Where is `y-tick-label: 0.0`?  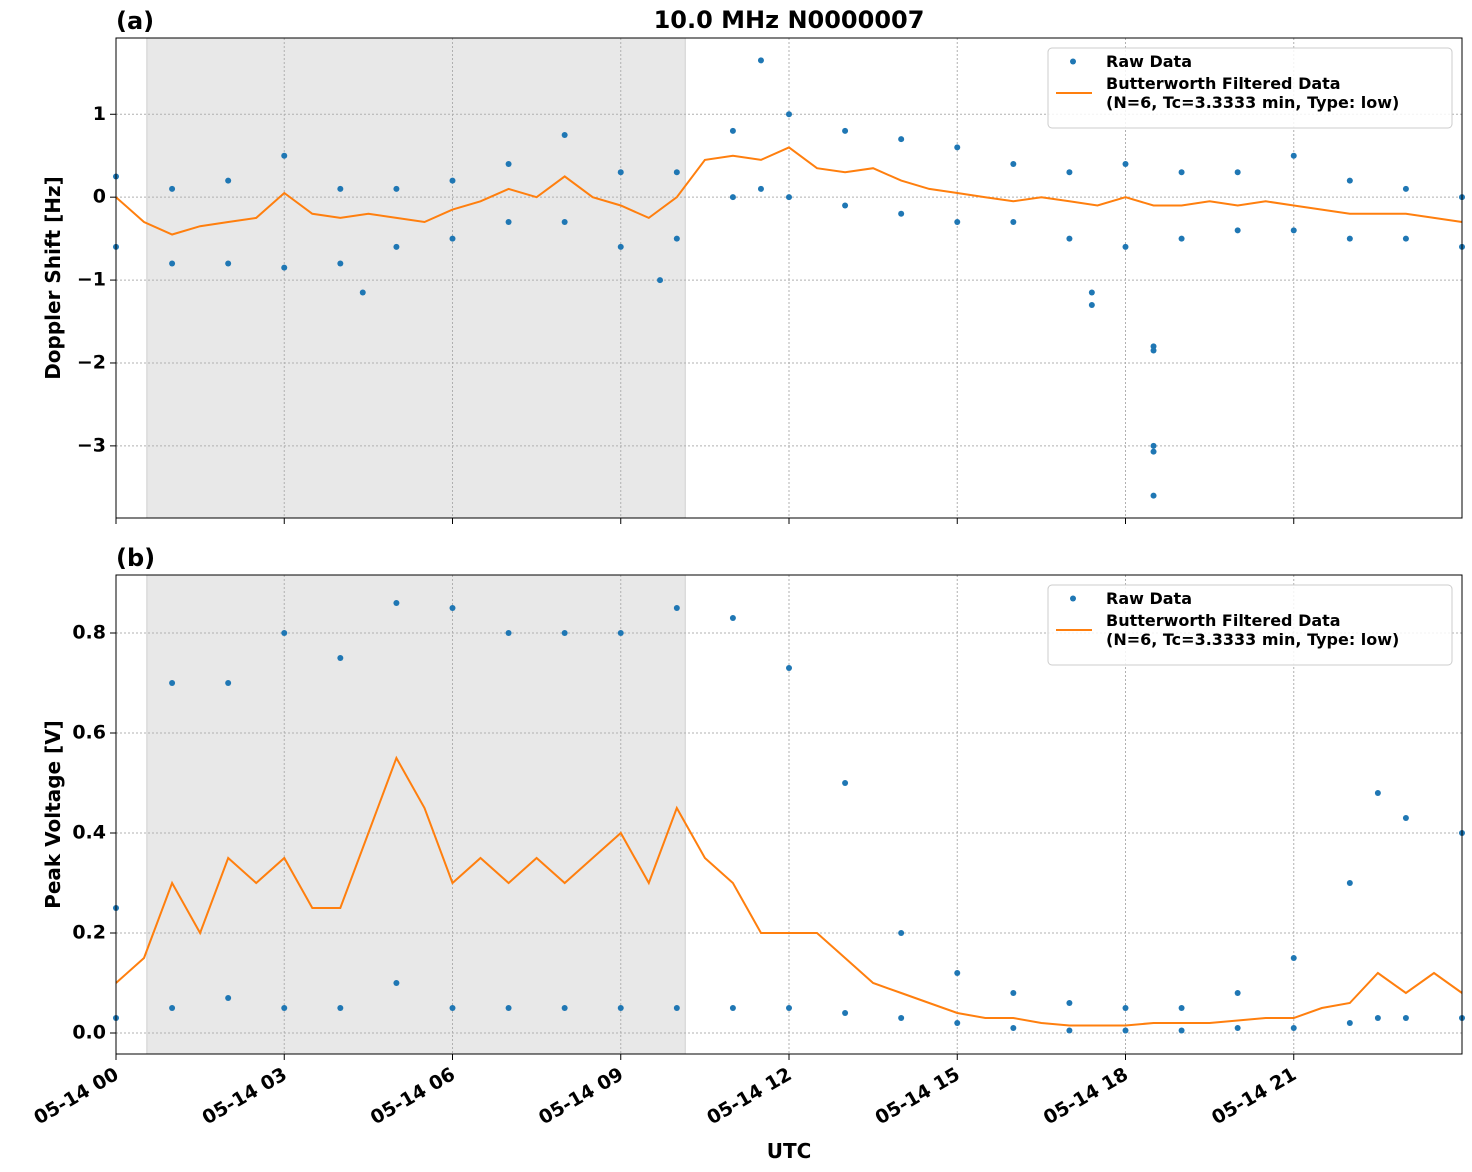 y-tick-label: 0.0 is located at coordinates (89, 1033).